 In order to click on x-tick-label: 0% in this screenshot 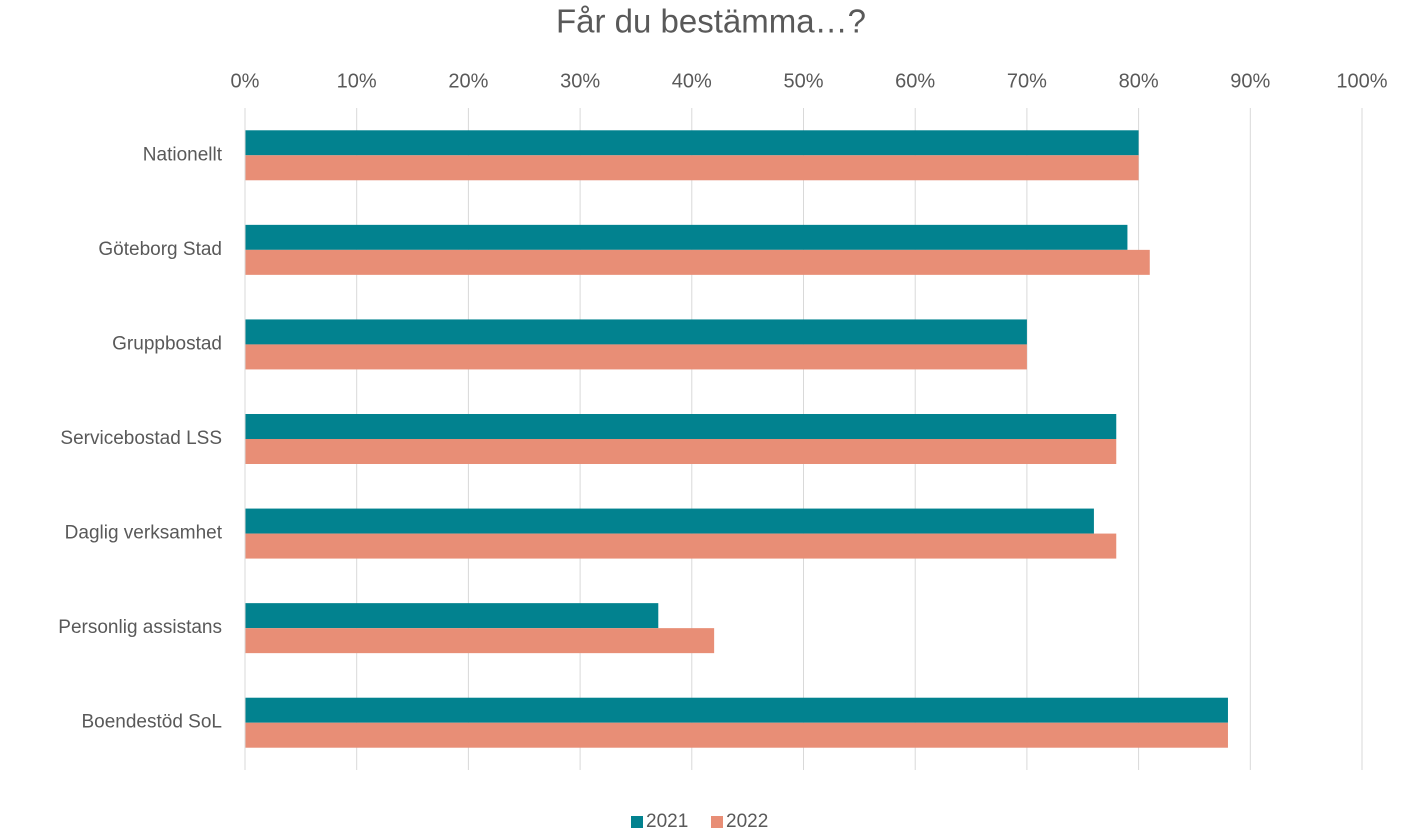, I will do `click(245, 81)`.